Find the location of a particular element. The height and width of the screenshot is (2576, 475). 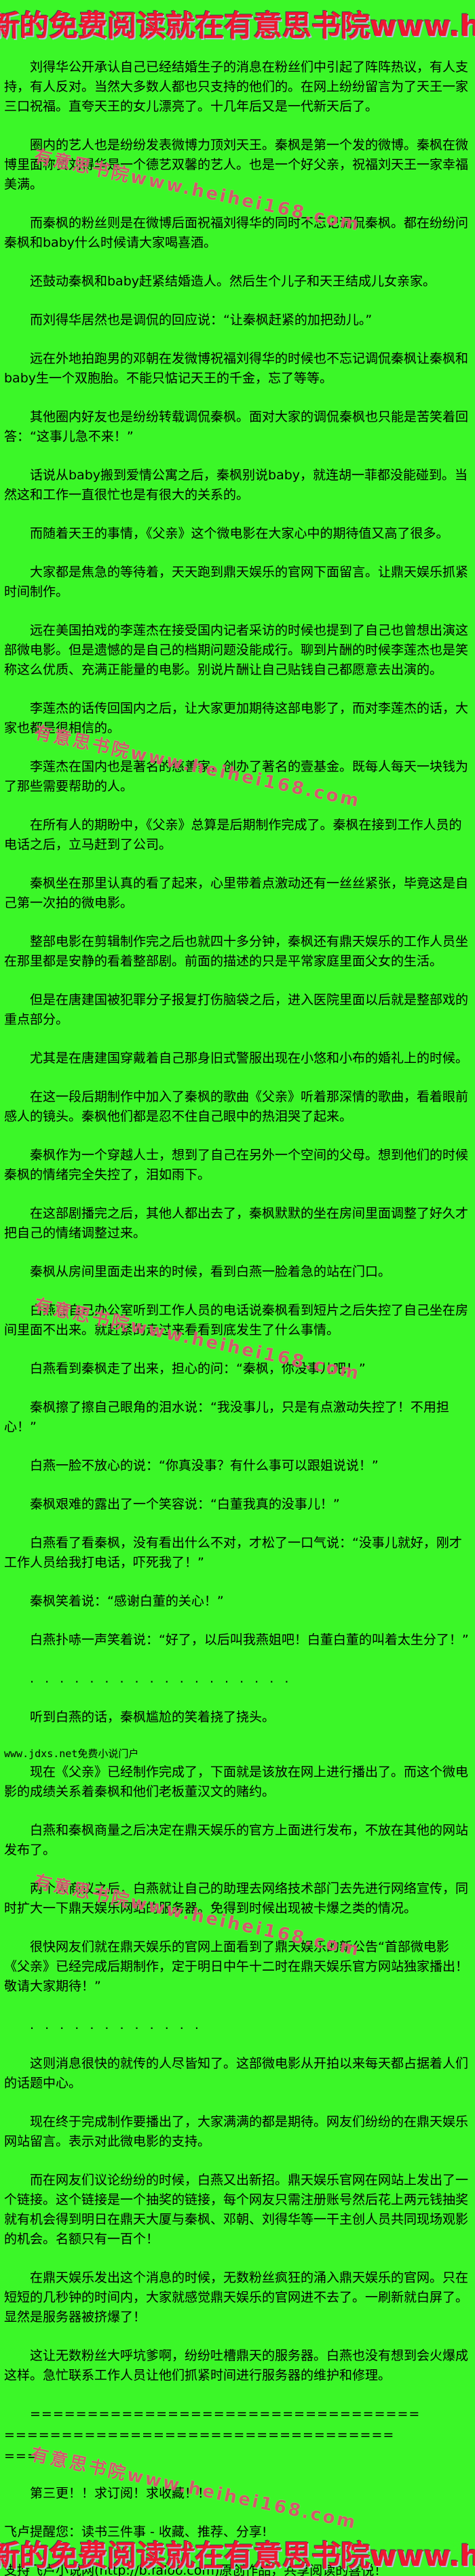

paragraph: 还鼓动秦枫和baby赶紧结婚造人。然后生个儿子和天王结成儿女亲家。 is located at coordinates (233, 281).